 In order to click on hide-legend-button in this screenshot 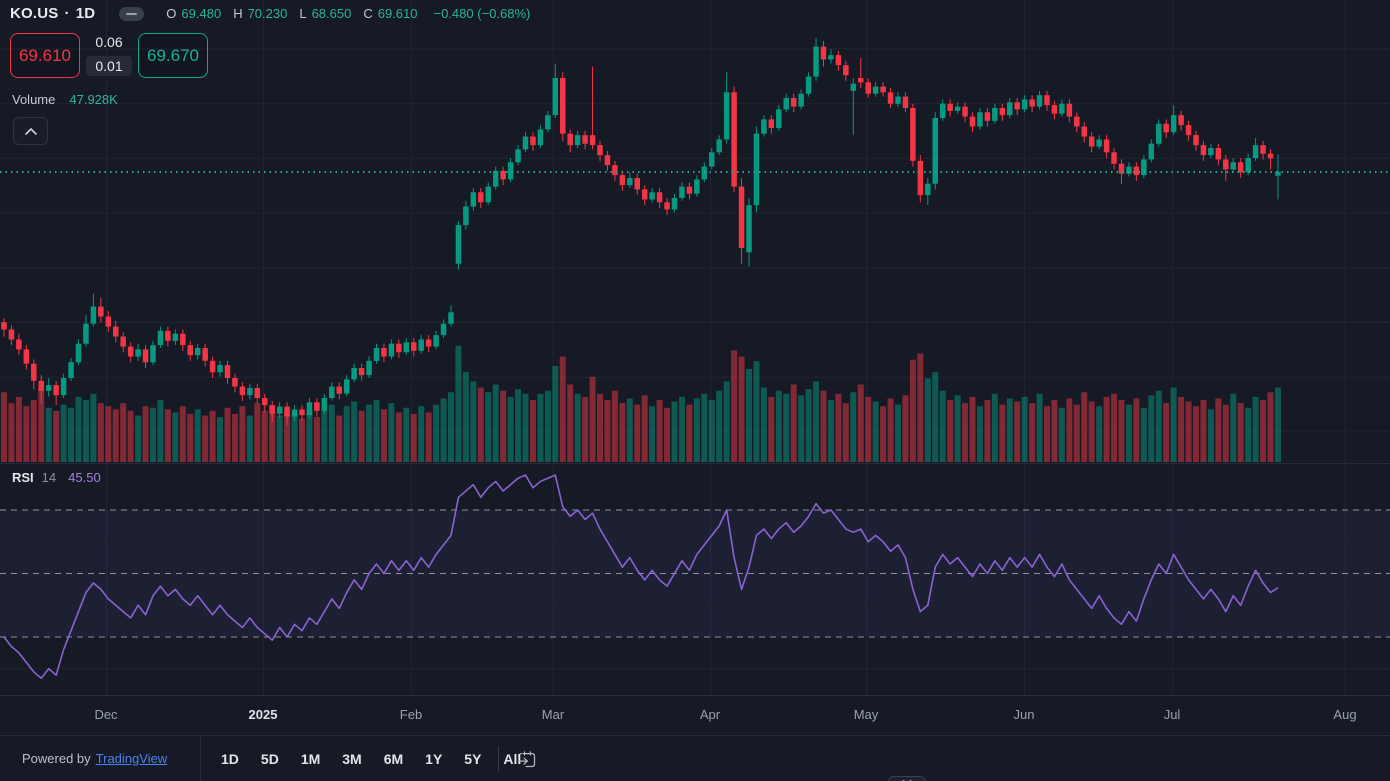, I will do `click(132, 13)`.